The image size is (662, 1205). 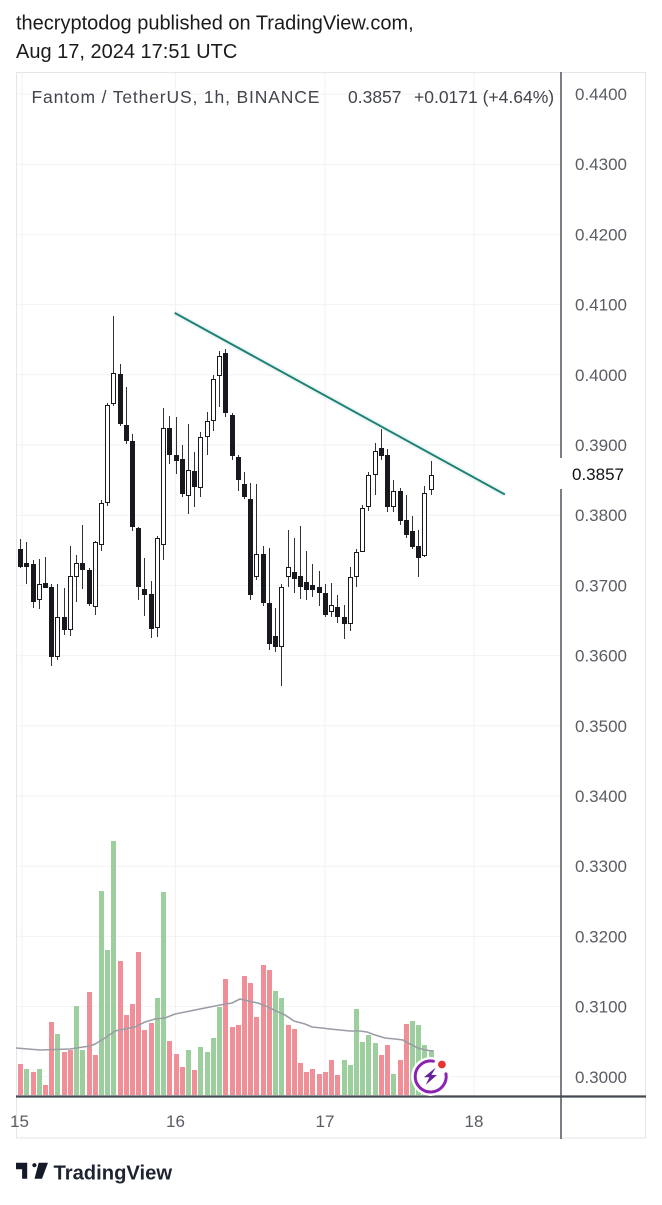 What do you see at coordinates (601, 656) in the screenshot?
I see `svg-text: 0.3600` at bounding box center [601, 656].